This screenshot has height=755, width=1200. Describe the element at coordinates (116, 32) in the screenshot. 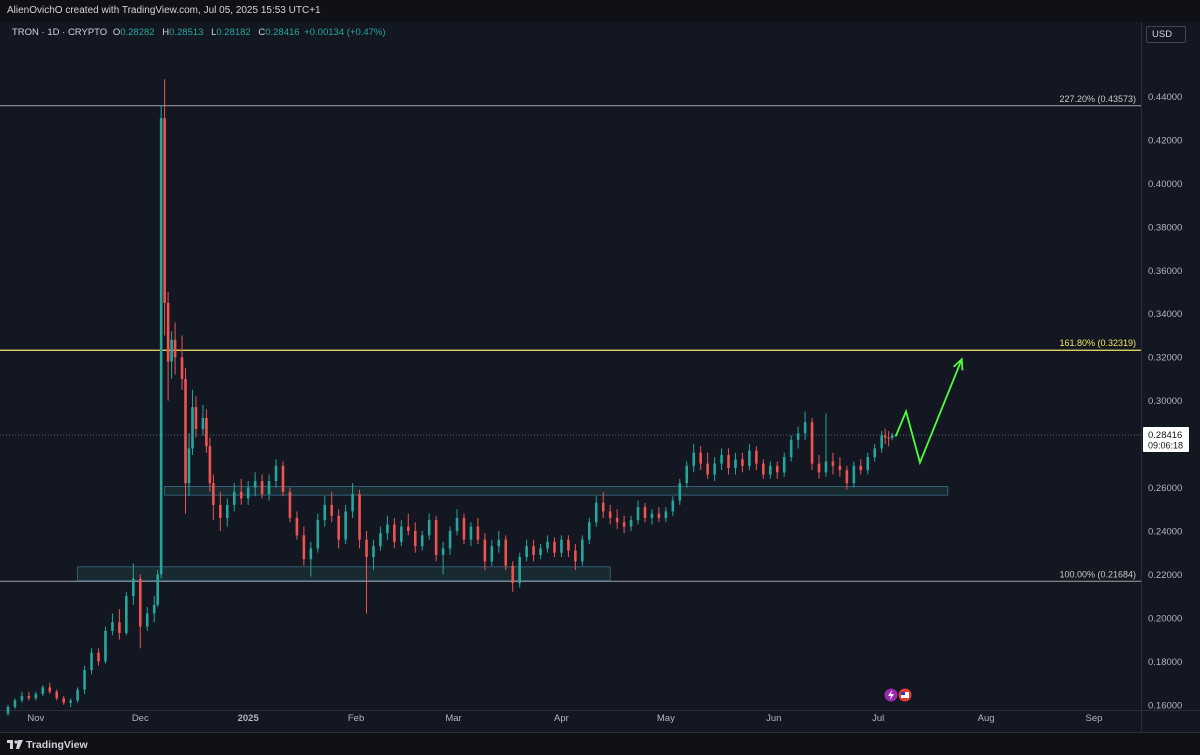

I see `open-label: O` at that location.